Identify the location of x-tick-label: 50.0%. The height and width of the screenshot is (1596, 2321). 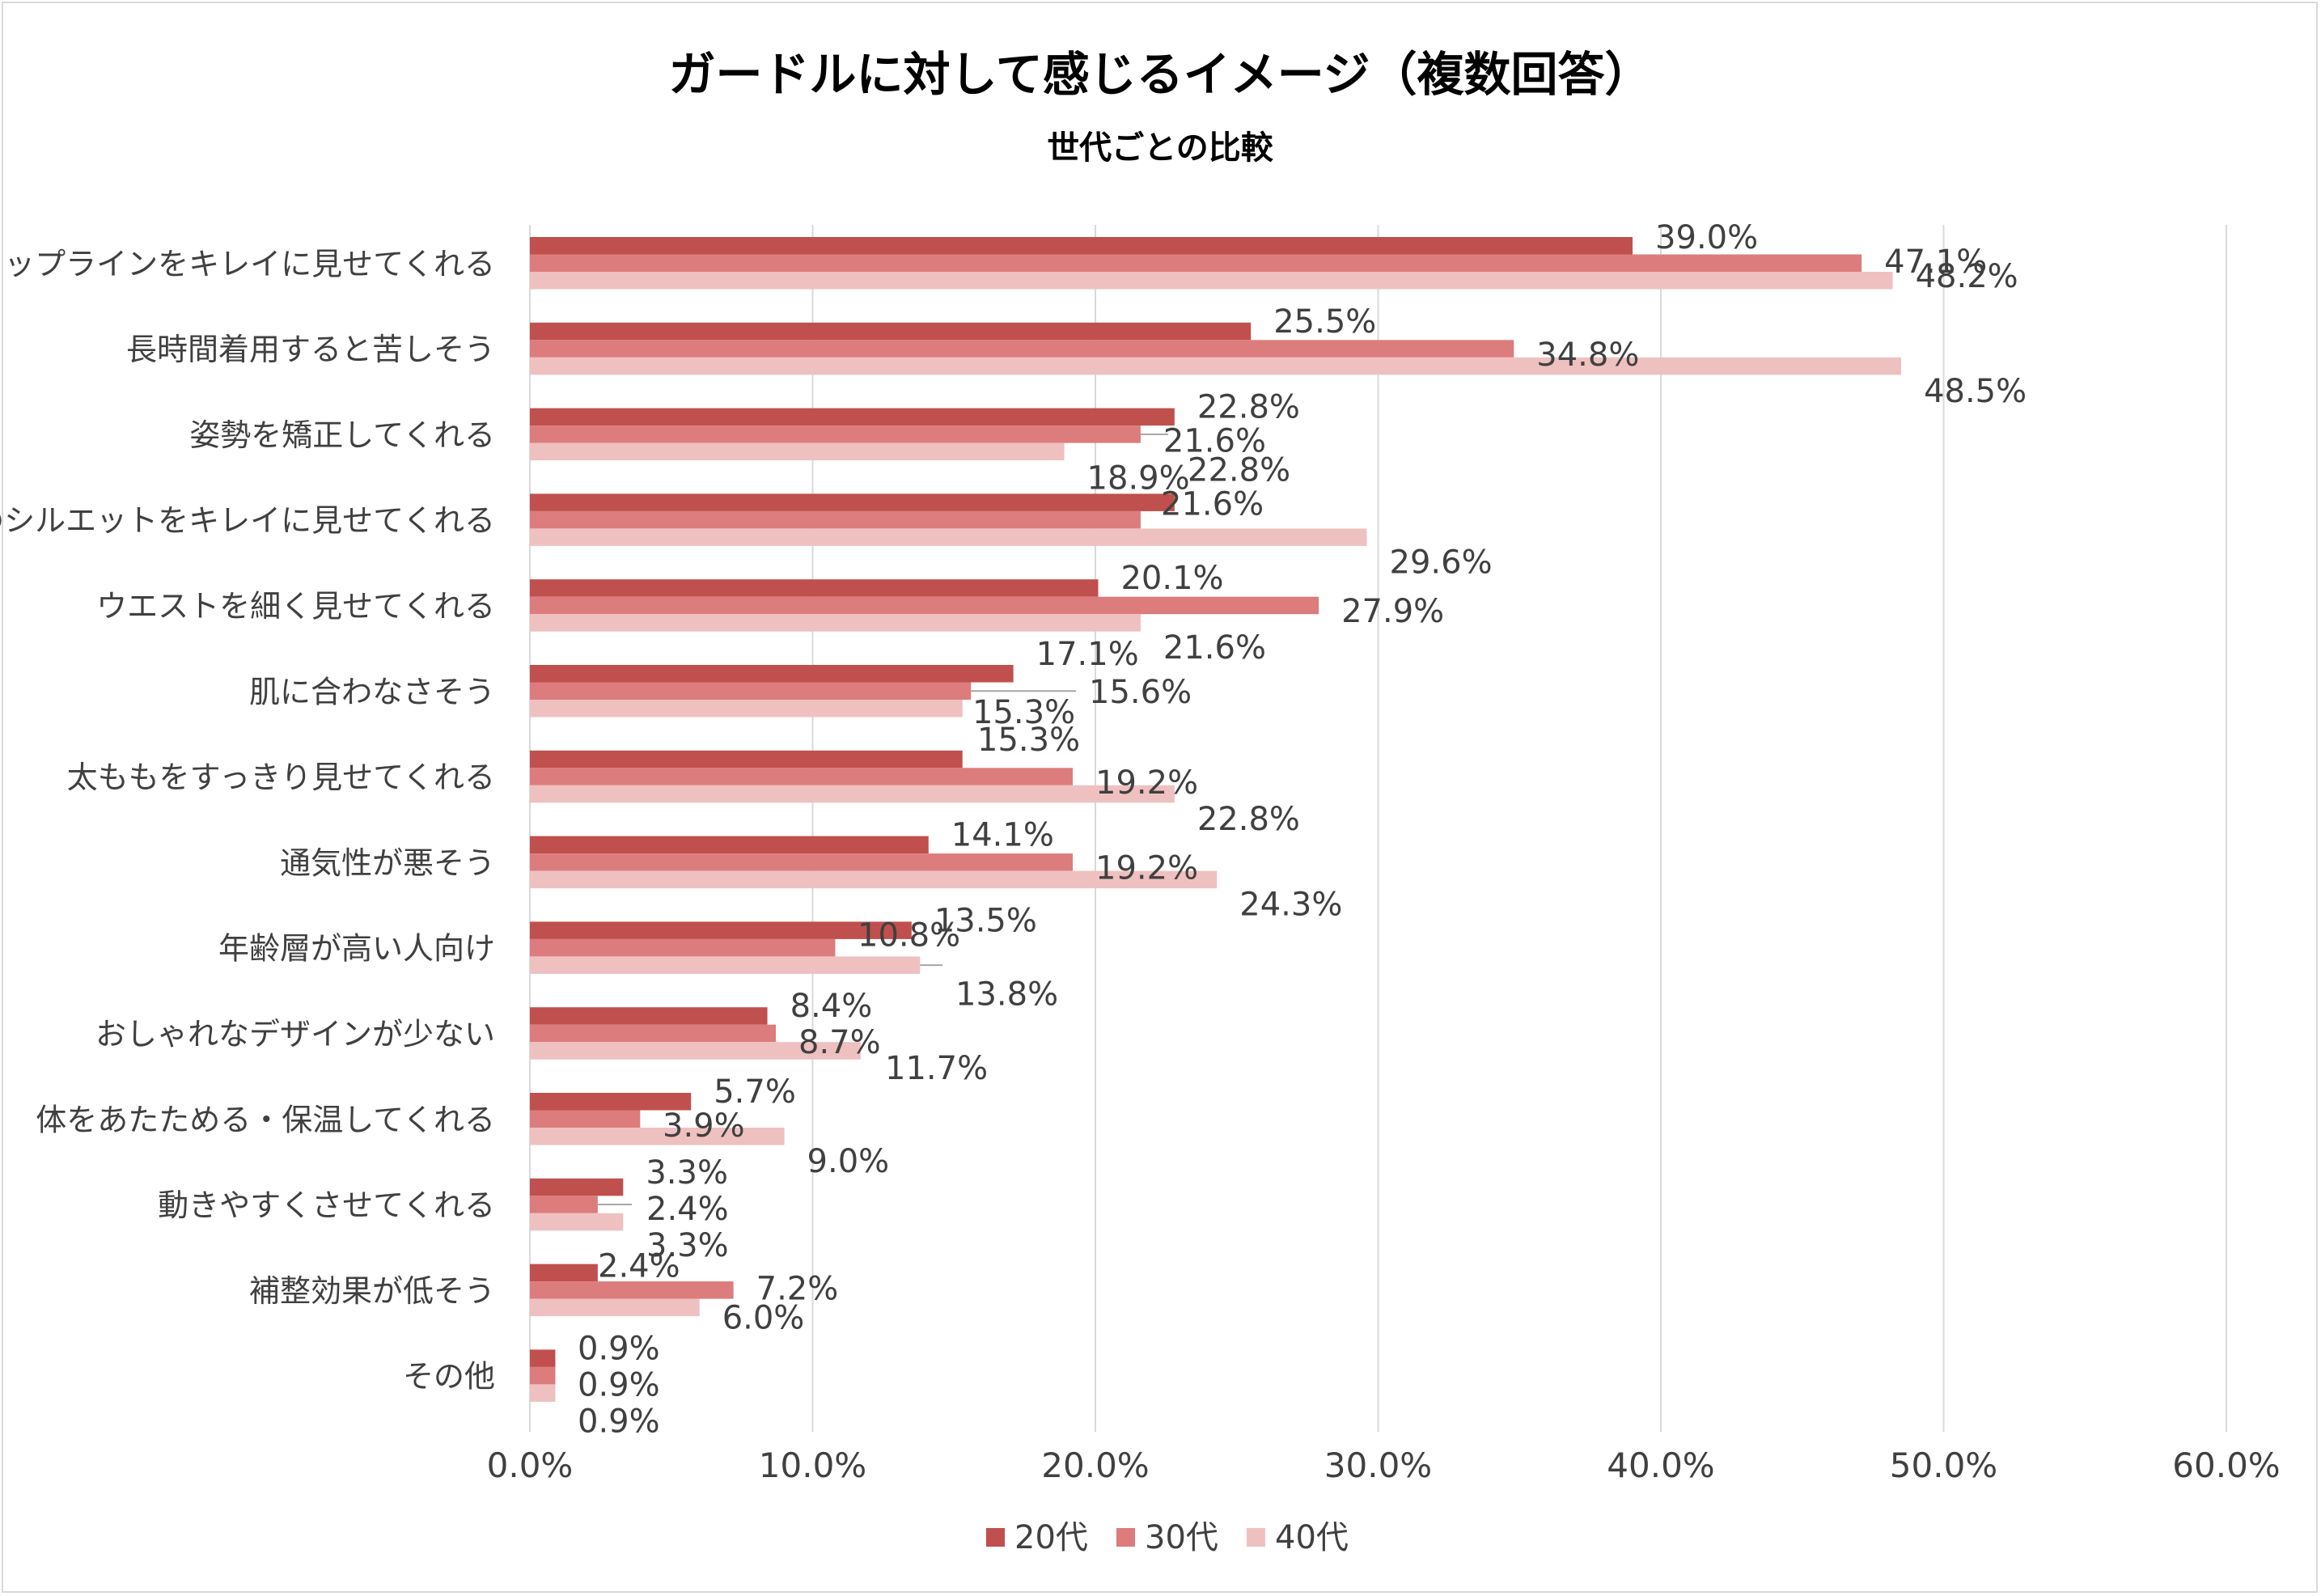
(1943, 1466).